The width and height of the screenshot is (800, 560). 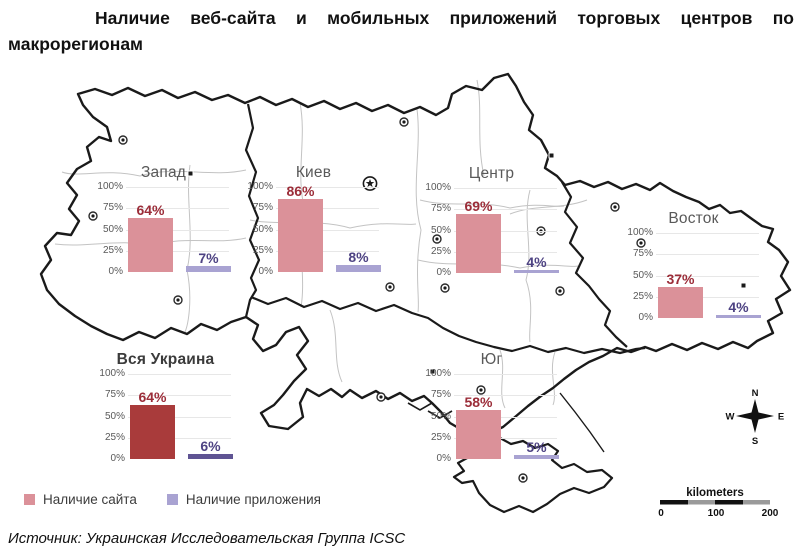 I want to click on bar-app-value-label: 8%, so click(x=358, y=257).